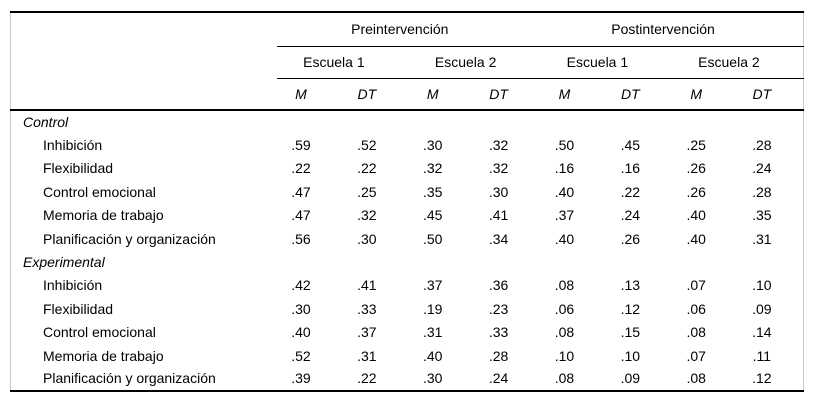 This screenshot has height=406, width=814. What do you see at coordinates (46, 122) in the screenshot?
I see `section-label: Control` at bounding box center [46, 122].